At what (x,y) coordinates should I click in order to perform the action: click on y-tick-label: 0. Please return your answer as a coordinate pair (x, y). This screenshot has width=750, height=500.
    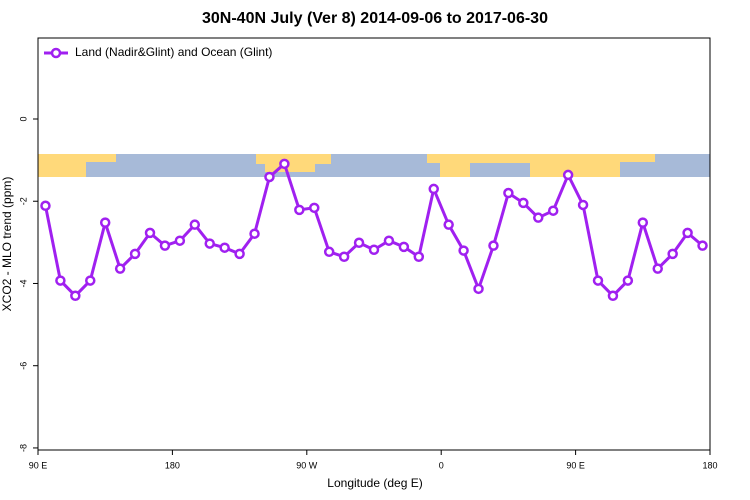
    Looking at the image, I should click on (23, 118).